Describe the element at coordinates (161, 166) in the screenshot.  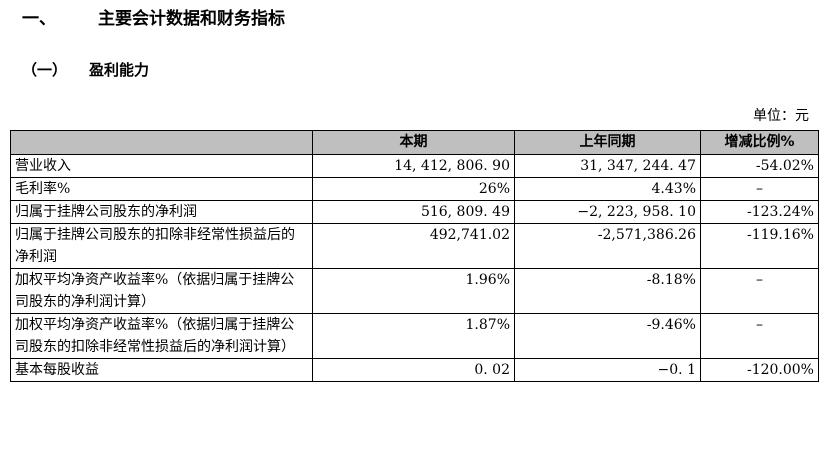
I see `row-label: 营业收入` at that location.